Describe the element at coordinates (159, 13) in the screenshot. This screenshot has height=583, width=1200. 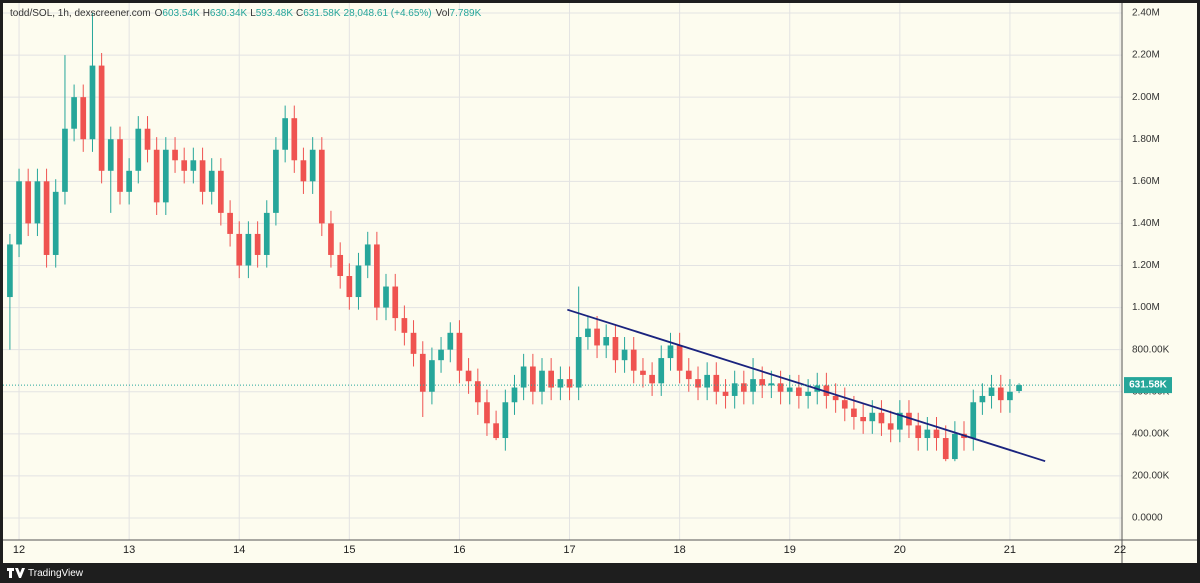
I see `field-key: O` at that location.